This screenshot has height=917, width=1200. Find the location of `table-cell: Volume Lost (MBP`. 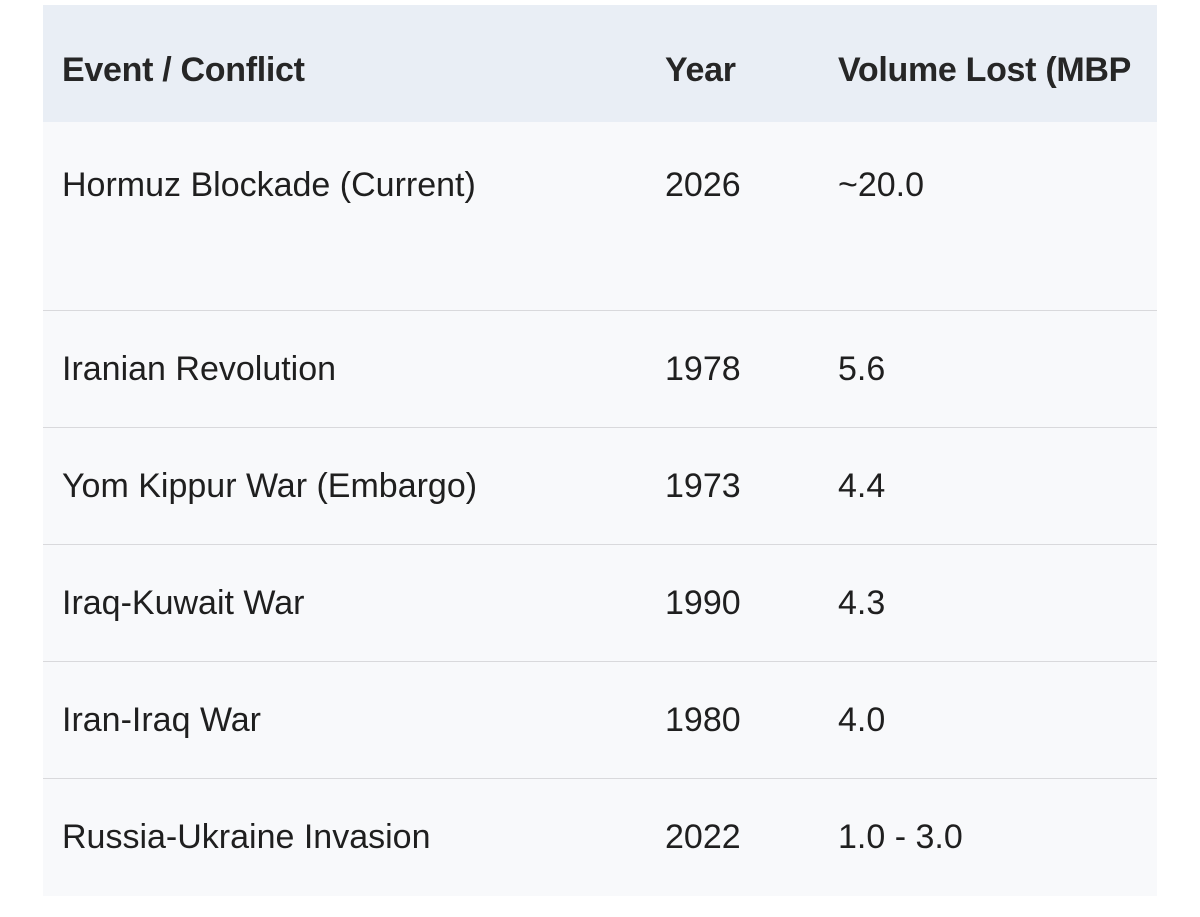

table-cell: Volume Lost (MBP is located at coordinates (985, 70).